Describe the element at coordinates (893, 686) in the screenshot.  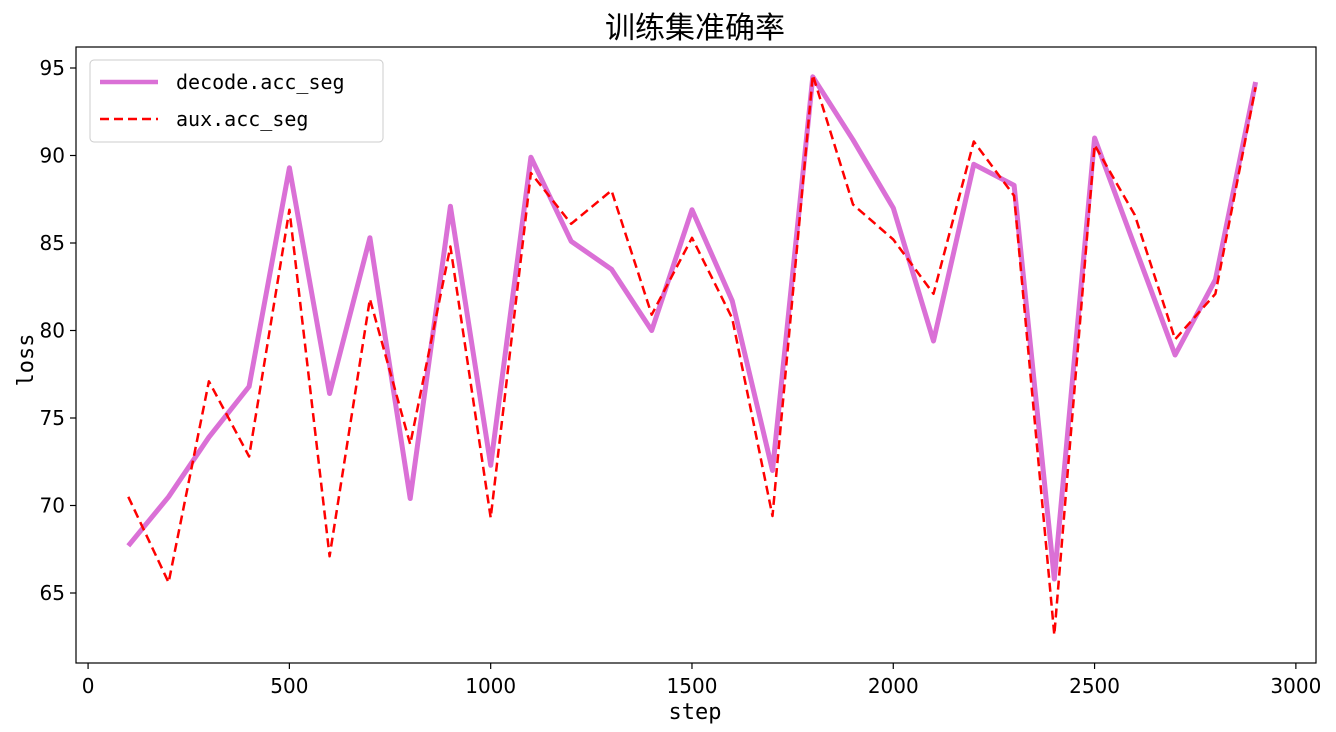
I see `x-tick-label: 2000` at that location.